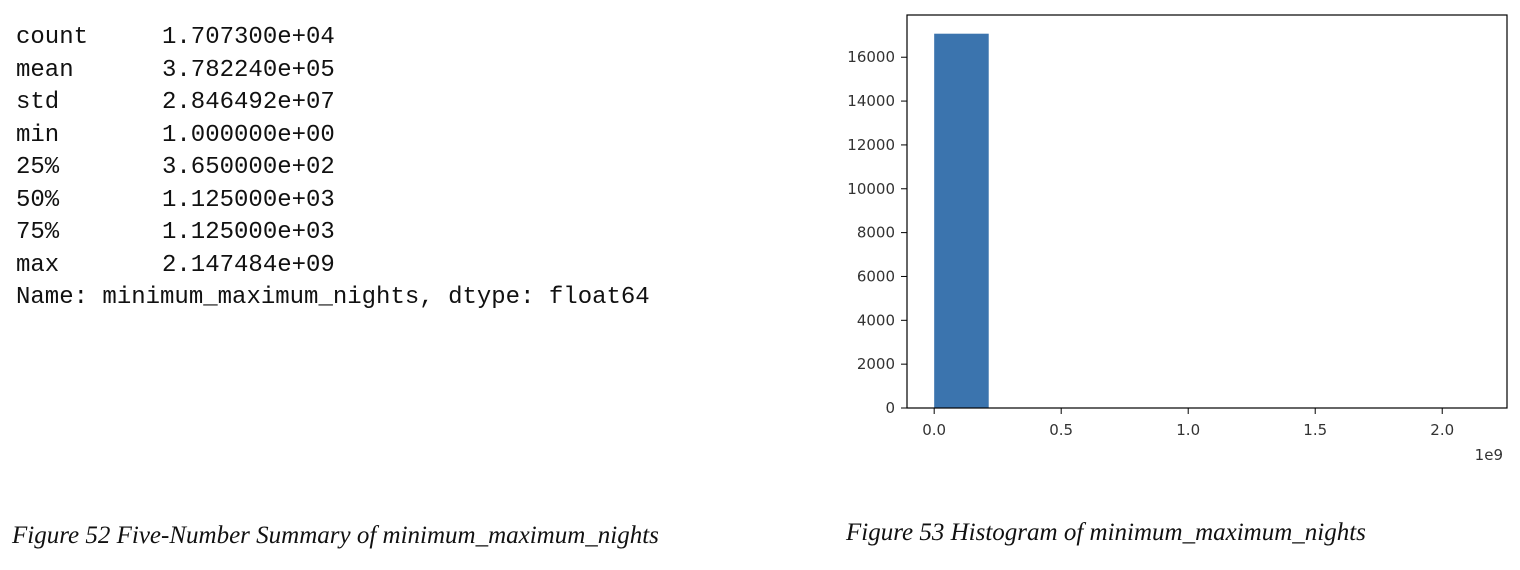  Describe the element at coordinates (1188, 430) in the screenshot. I see `x-tick-label: 1.0` at that location.